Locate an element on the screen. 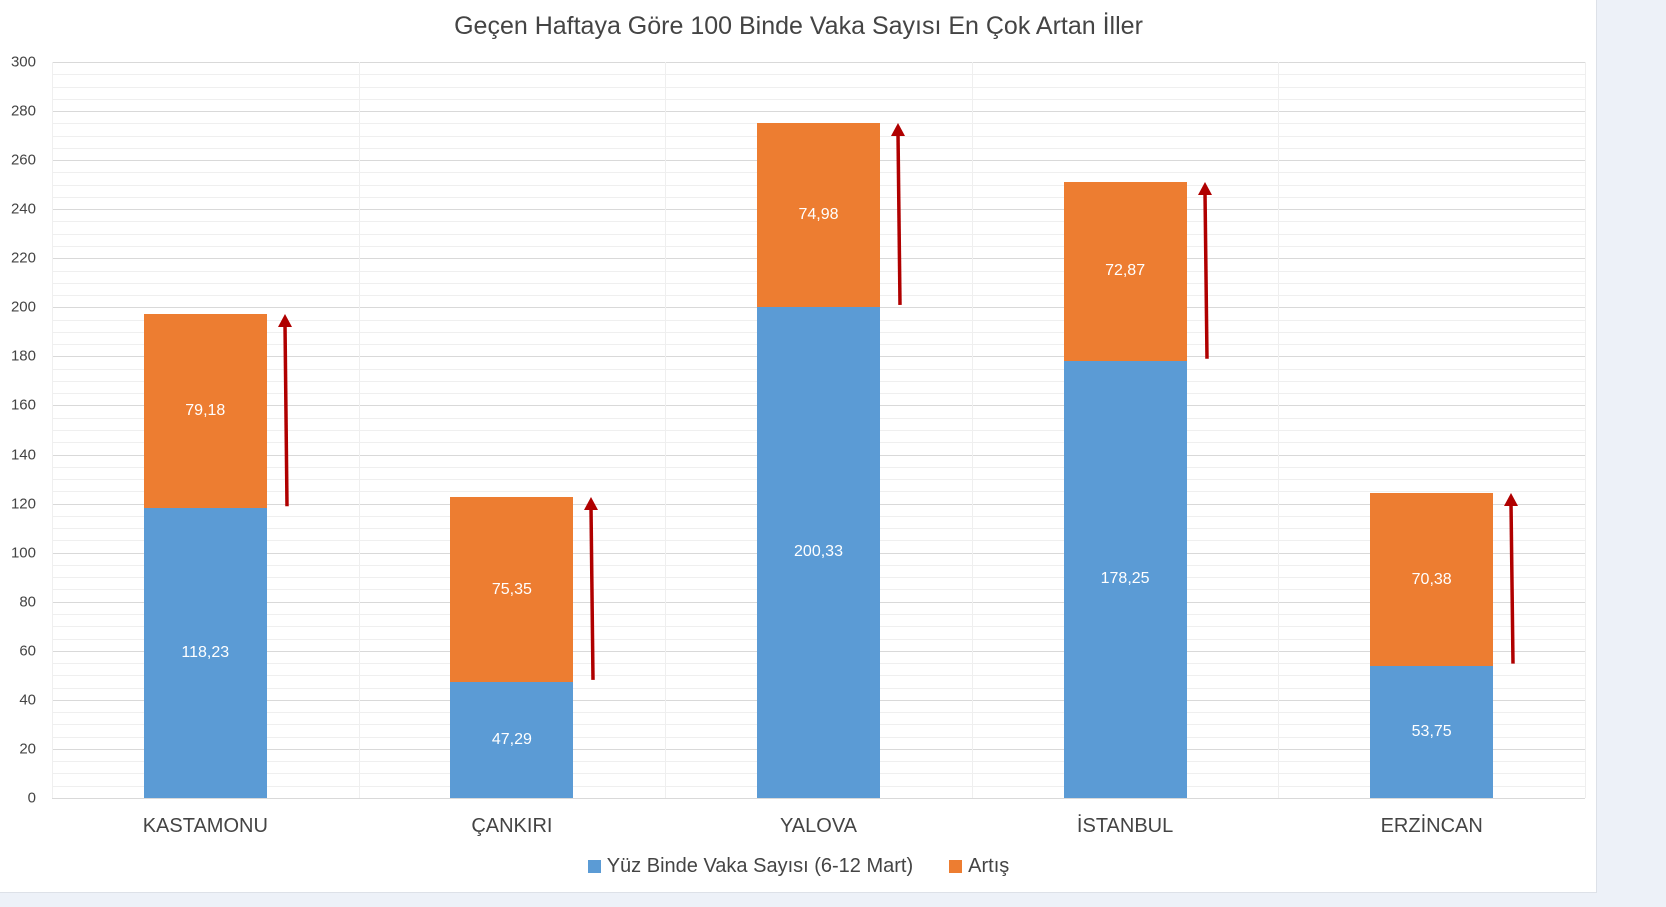 The height and width of the screenshot is (907, 1666). legend-swatch-orange is located at coordinates (956, 866).